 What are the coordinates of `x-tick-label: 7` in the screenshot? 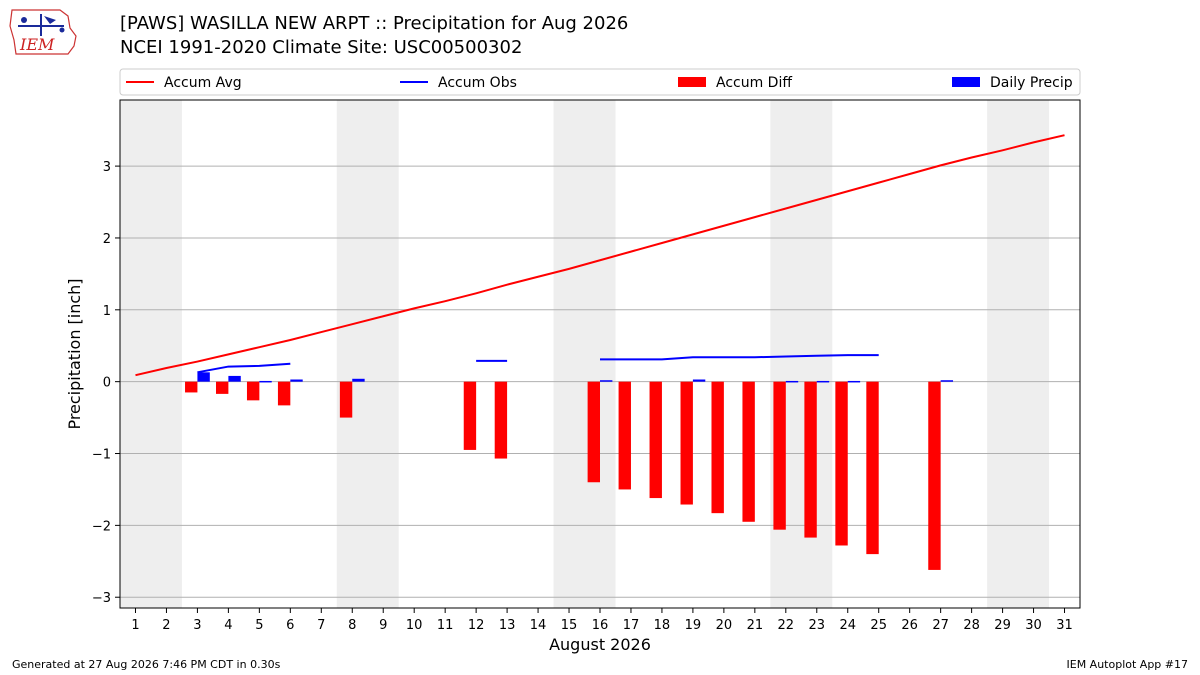 It's located at (321, 625).